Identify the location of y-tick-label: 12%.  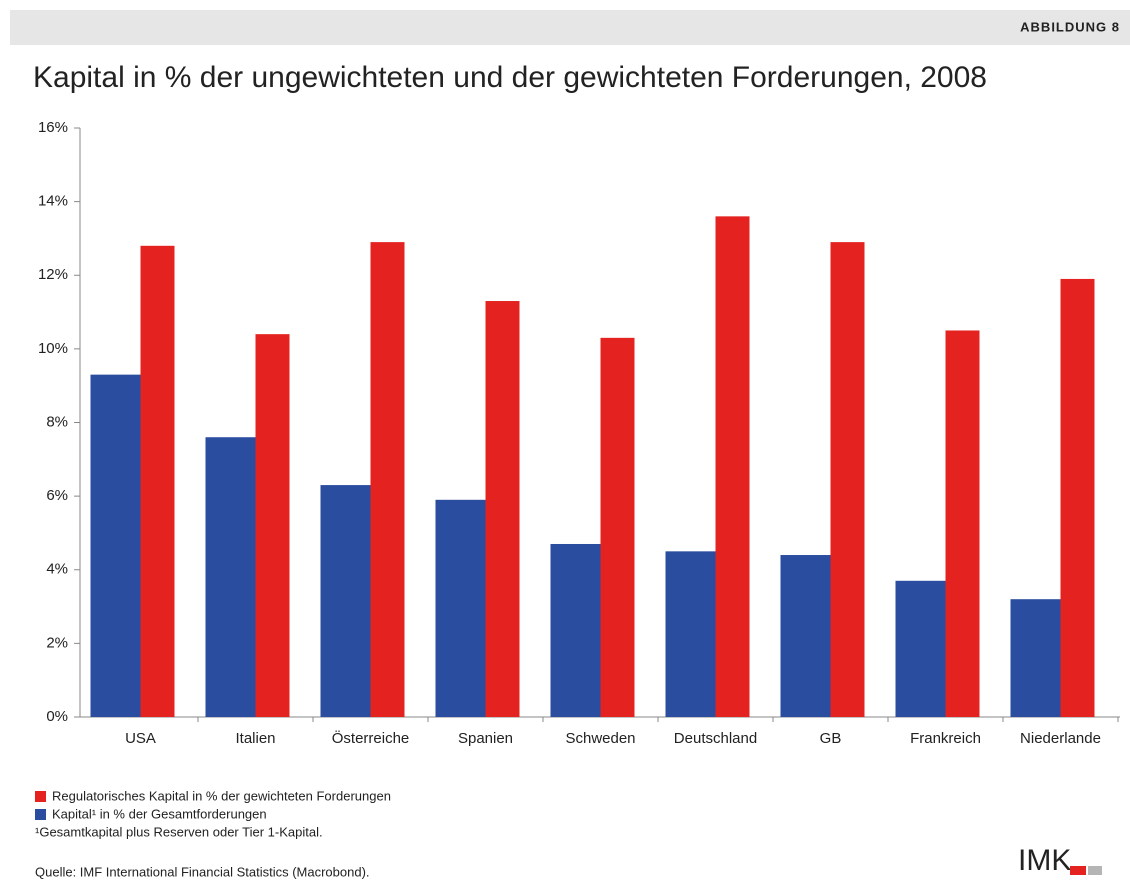
(53, 274).